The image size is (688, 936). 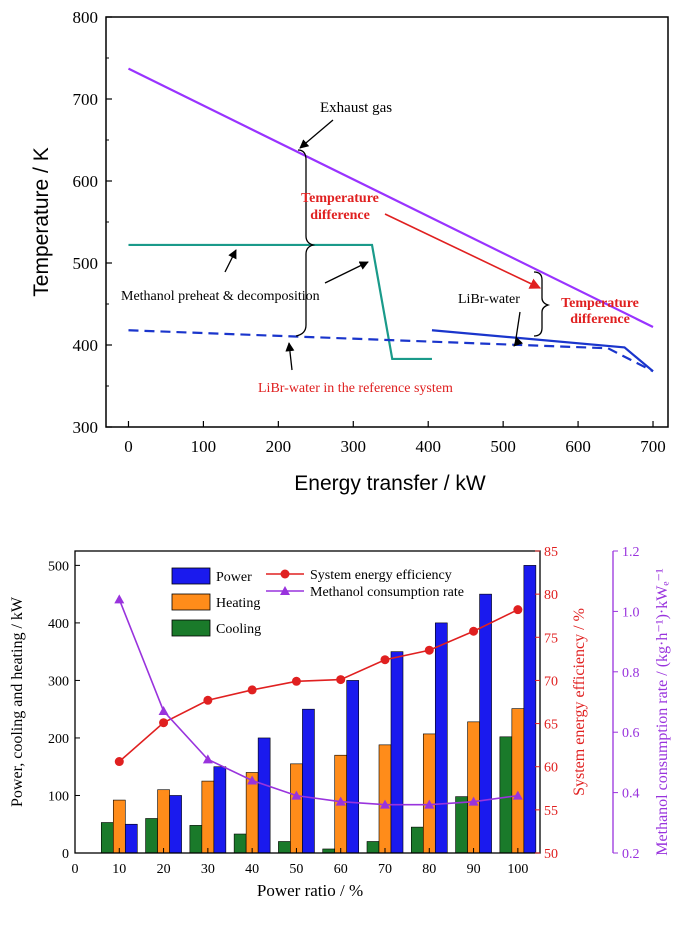 I want to click on y-tick-label: 0, so click(x=65, y=854).